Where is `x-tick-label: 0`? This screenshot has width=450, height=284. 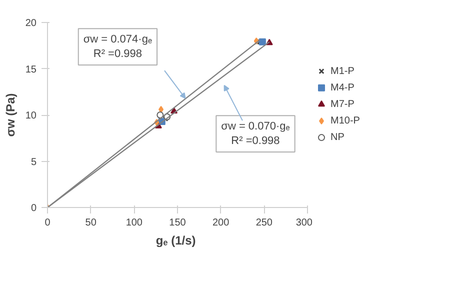
x-tick-label: 0 is located at coordinates (47, 223).